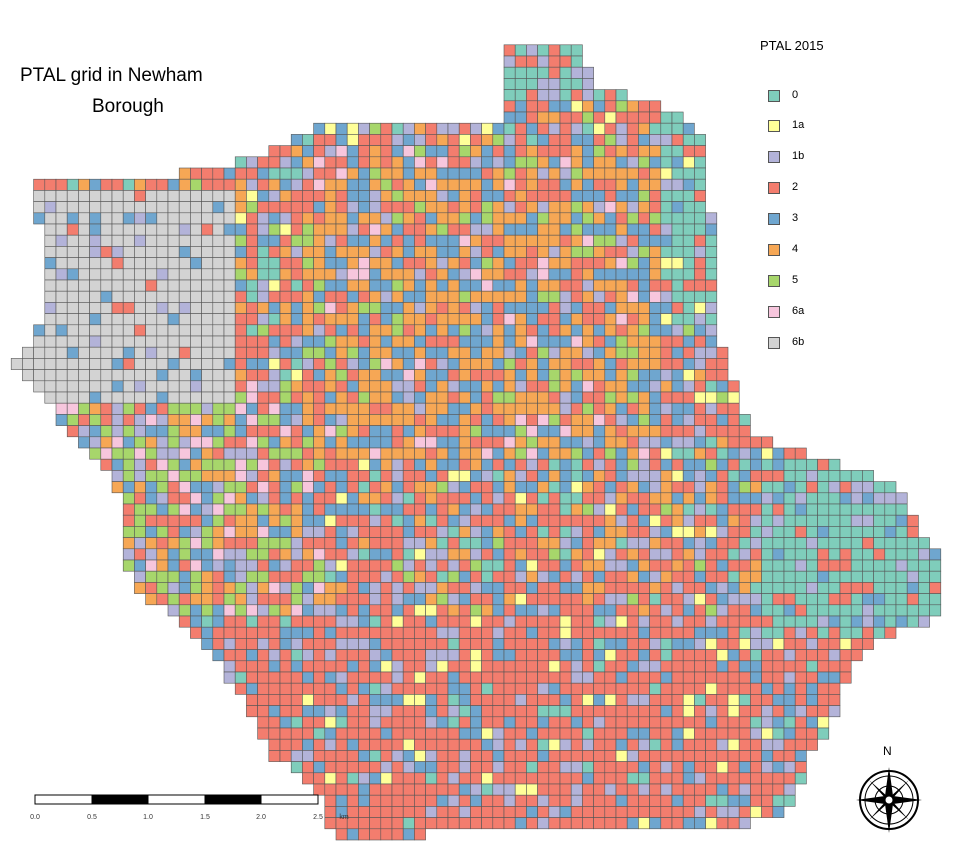 The width and height of the screenshot is (965, 858). What do you see at coordinates (798, 342) in the screenshot?
I see `legend-label: 6b` at bounding box center [798, 342].